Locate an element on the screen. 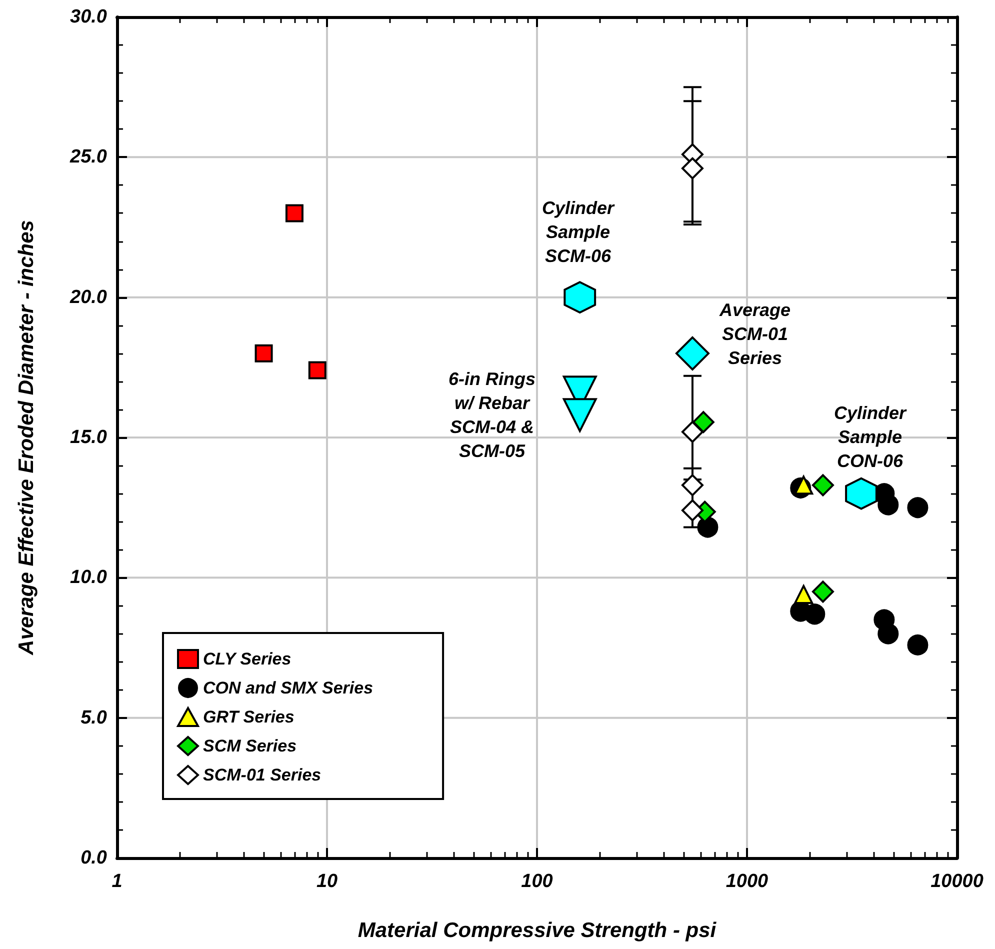 The height and width of the screenshot is (949, 995). x-tick-label: 1 is located at coordinates (117, 881).